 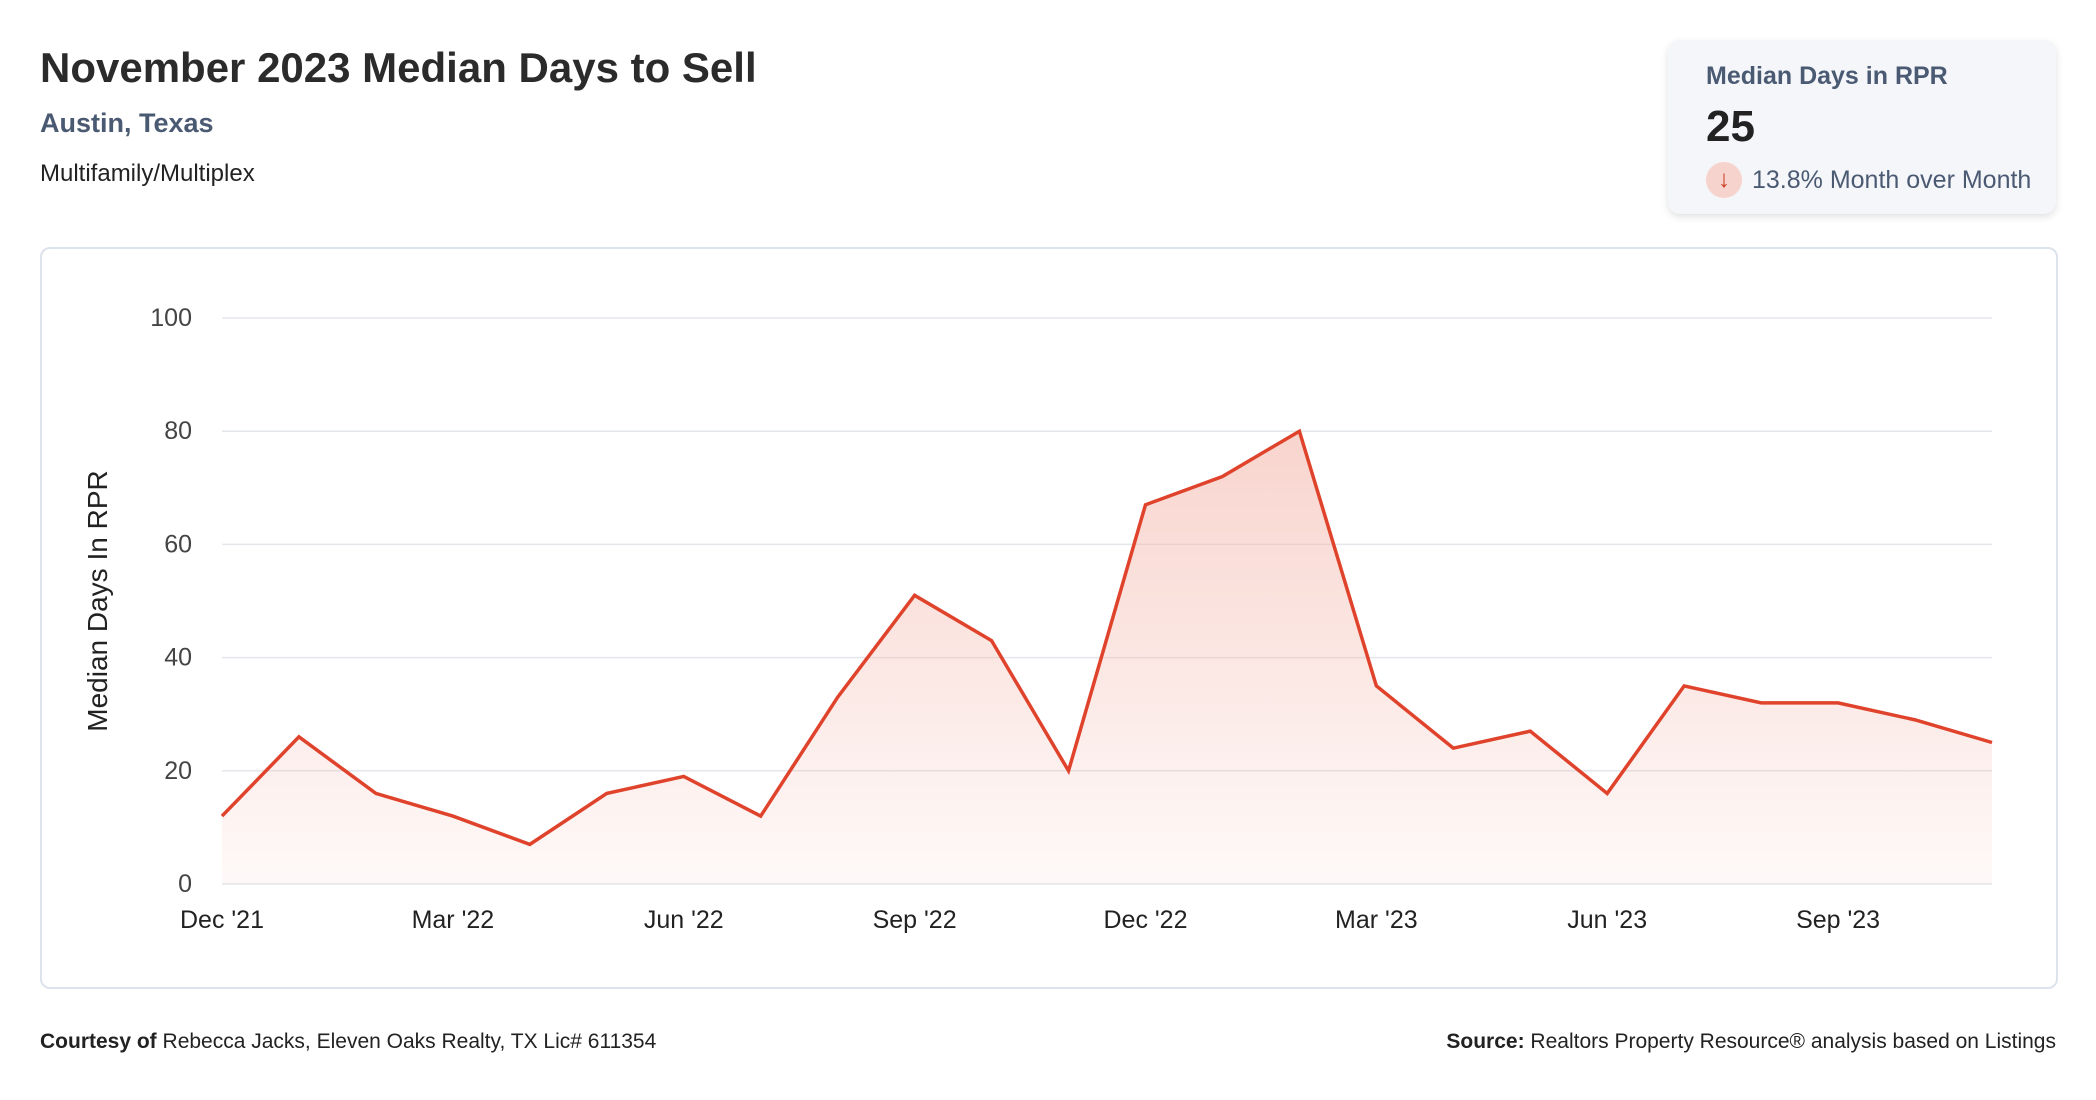 What do you see at coordinates (127, 123) in the screenshot?
I see `location: Austin, Texas` at bounding box center [127, 123].